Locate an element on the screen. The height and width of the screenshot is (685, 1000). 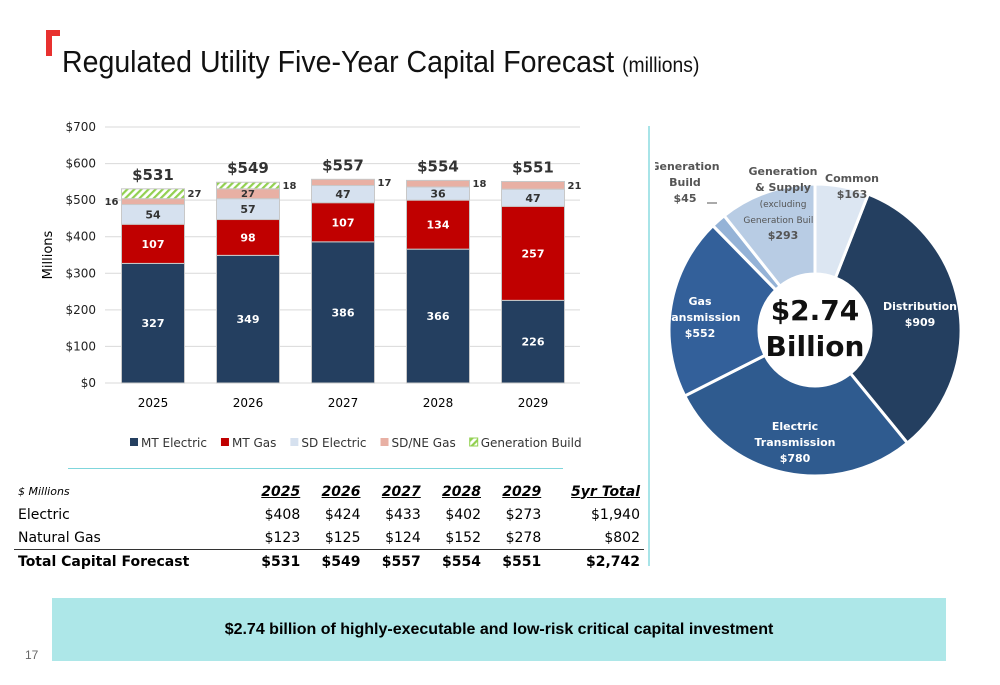
cell: $125 is located at coordinates (342, 537).